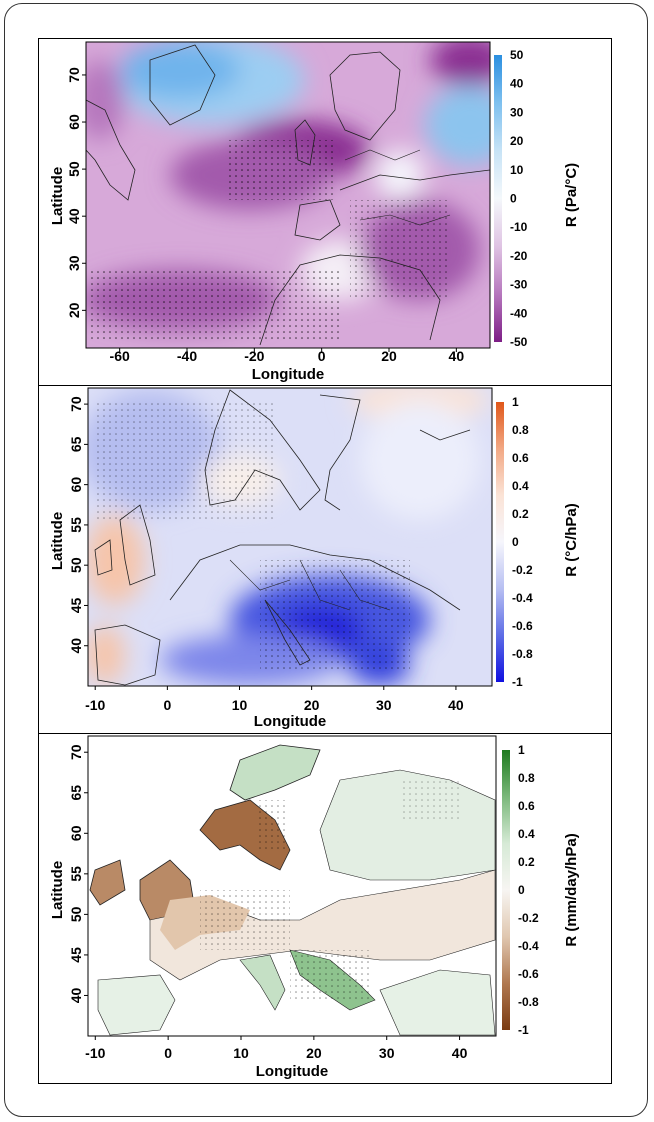 Image resolution: width=654 pixels, height=1122 pixels. Describe the element at coordinates (519, 256) in the screenshot. I see `colorbar-tick-label: -20` at that location.